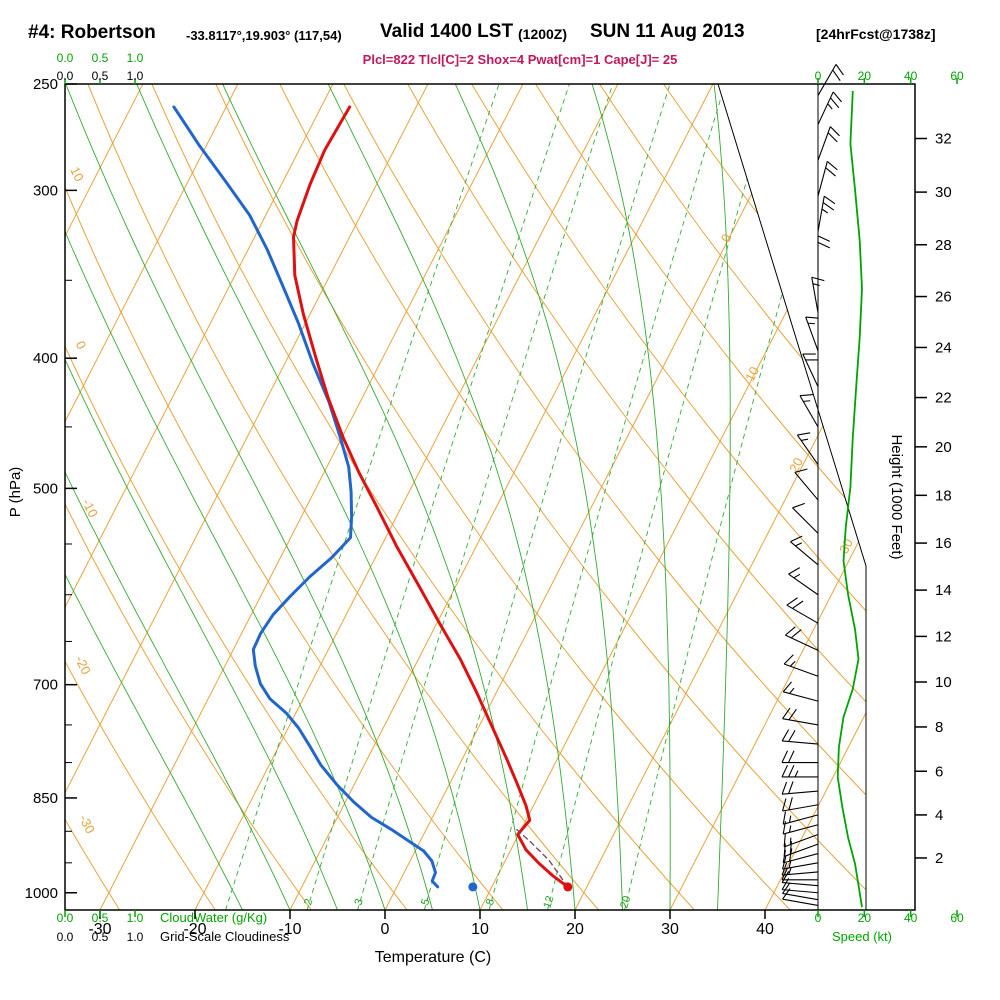  I want to click on pressure-tick-label: 500, so click(45, 488).